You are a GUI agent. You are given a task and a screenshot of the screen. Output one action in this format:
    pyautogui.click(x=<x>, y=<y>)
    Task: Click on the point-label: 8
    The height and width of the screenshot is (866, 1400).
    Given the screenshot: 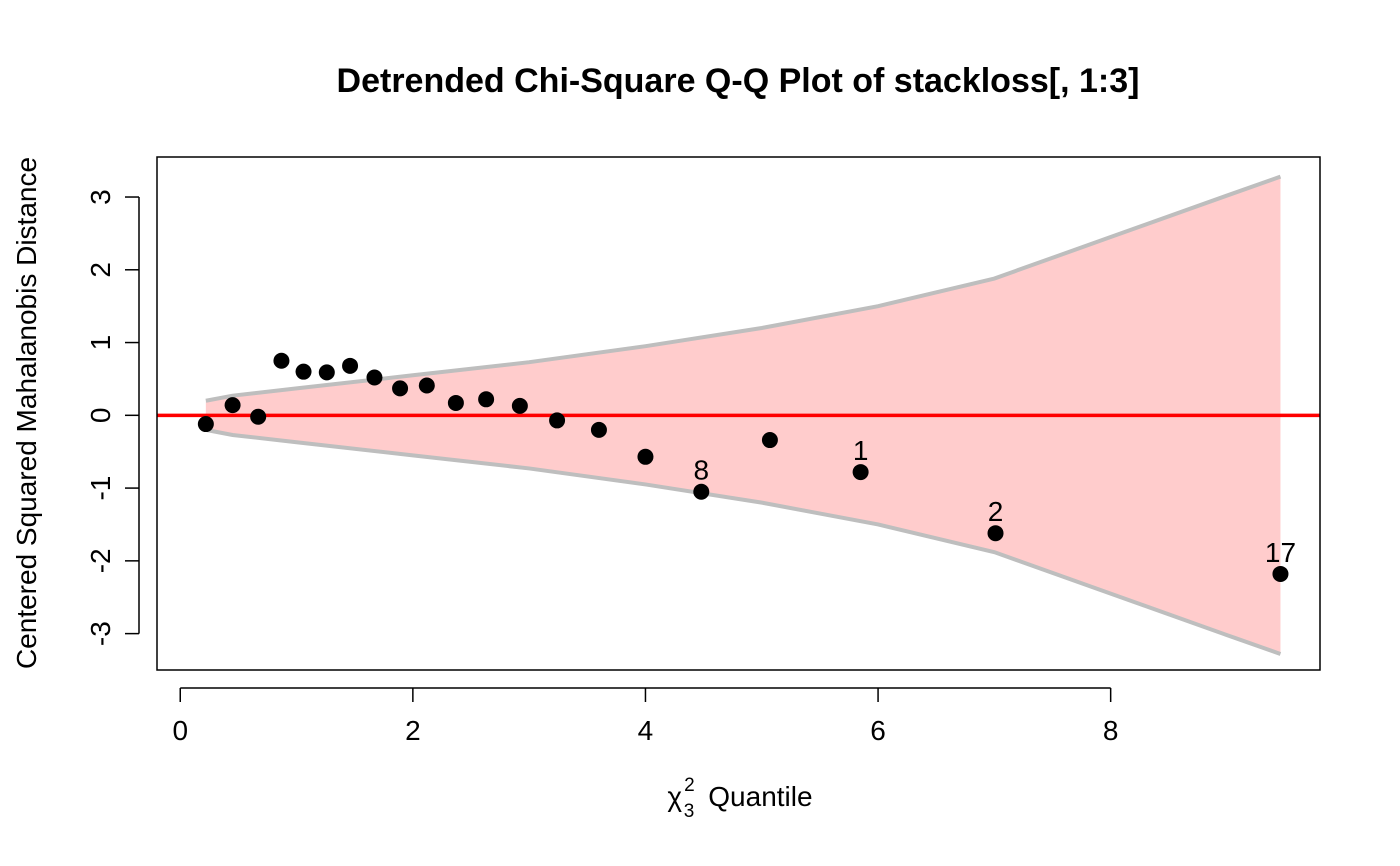 What is the action you would take?
    pyautogui.click(x=701, y=470)
    